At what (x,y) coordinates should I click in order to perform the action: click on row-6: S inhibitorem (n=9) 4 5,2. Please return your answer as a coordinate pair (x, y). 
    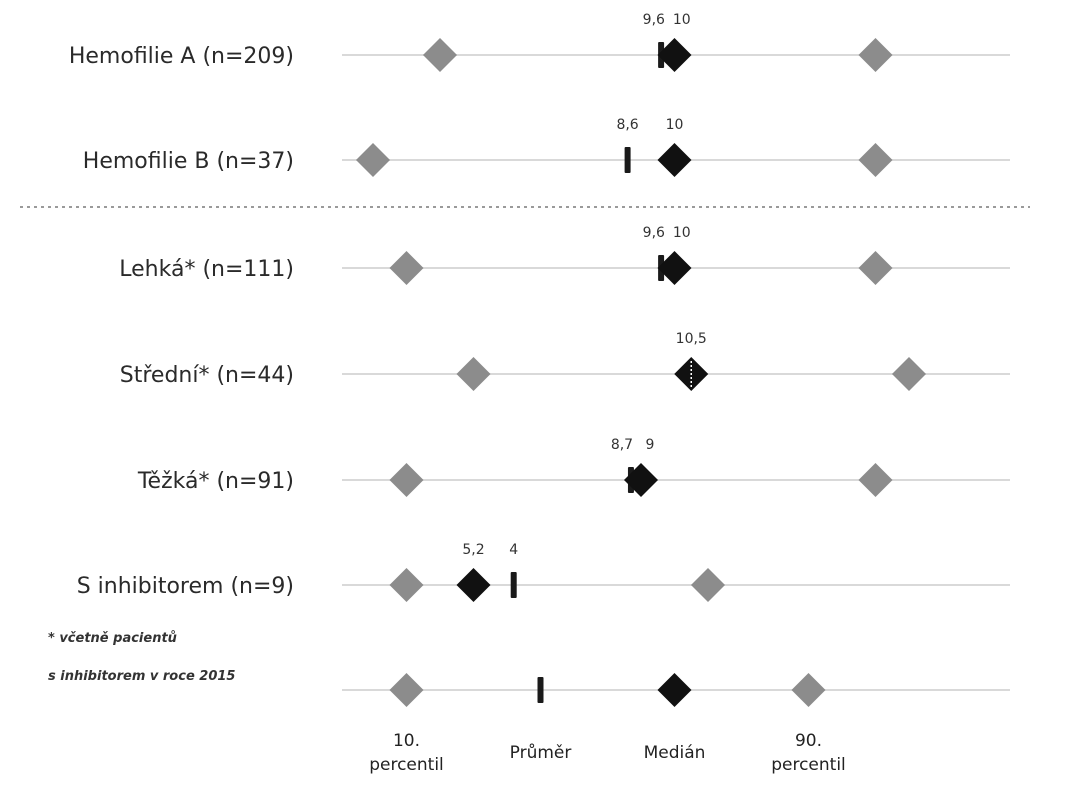
    Looking at the image, I should click on (543, 572).